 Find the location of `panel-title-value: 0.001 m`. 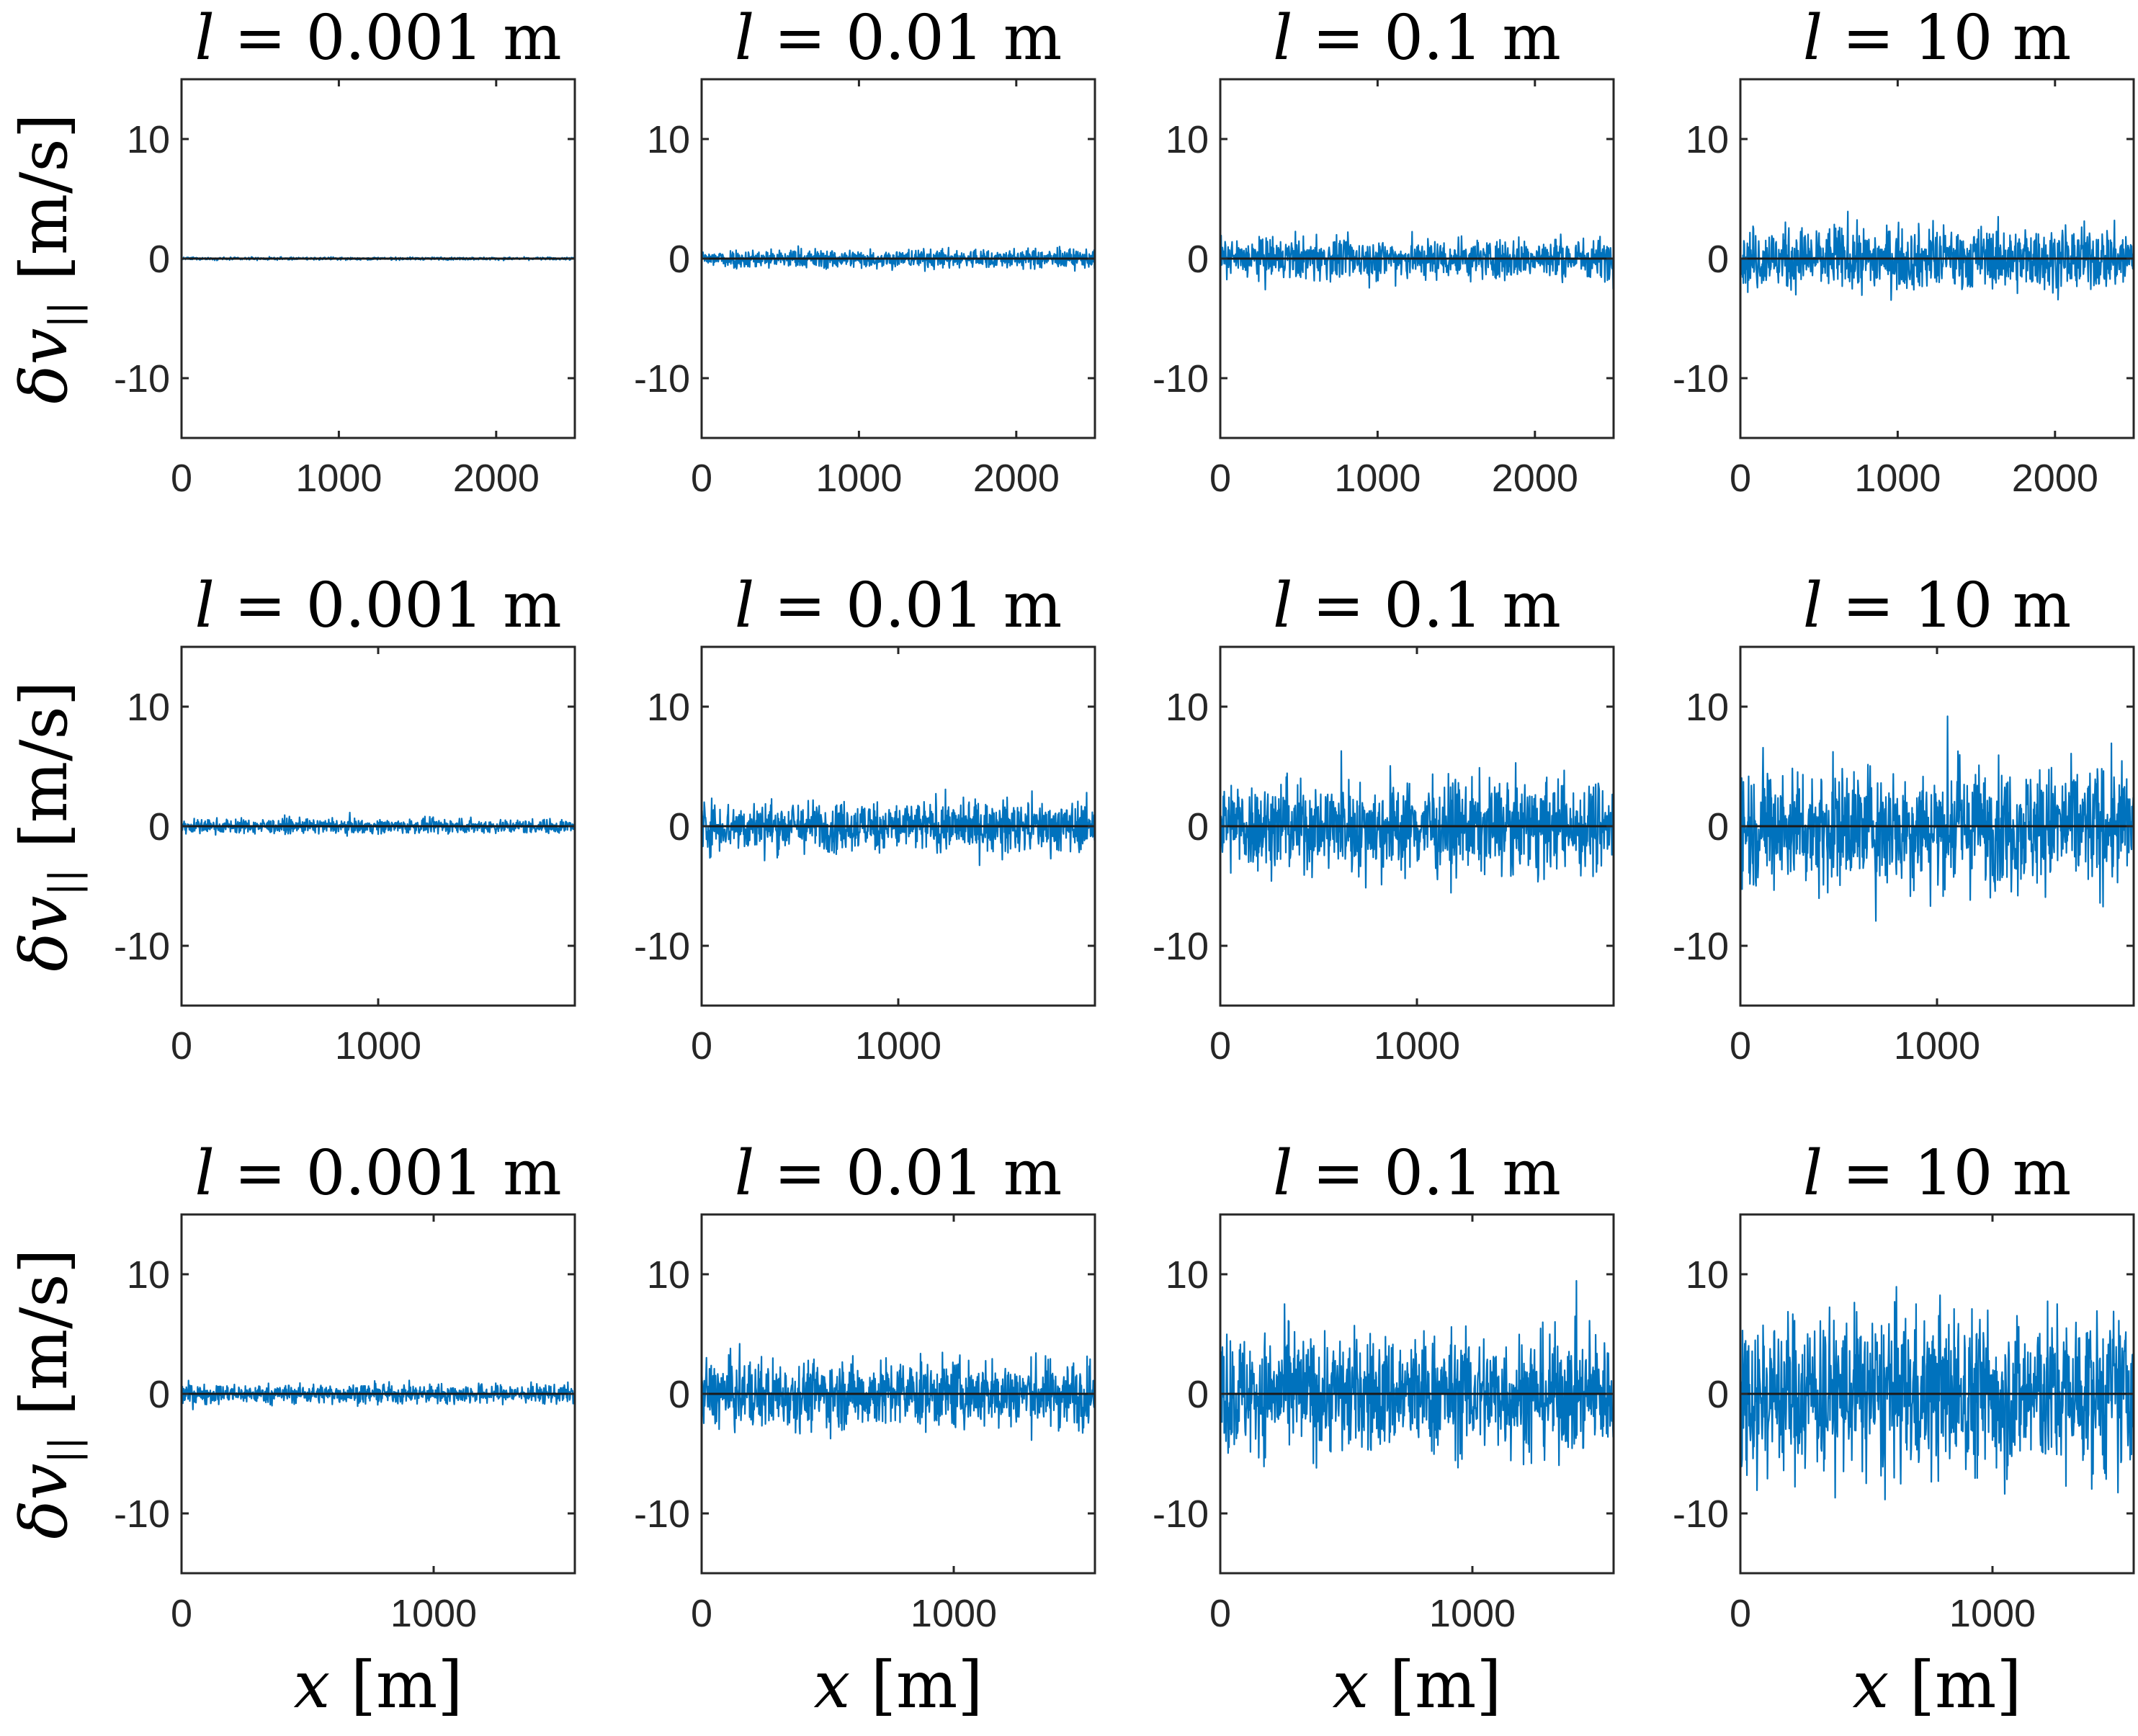

panel-title-value: 0.001 m is located at coordinates (434, 1173).